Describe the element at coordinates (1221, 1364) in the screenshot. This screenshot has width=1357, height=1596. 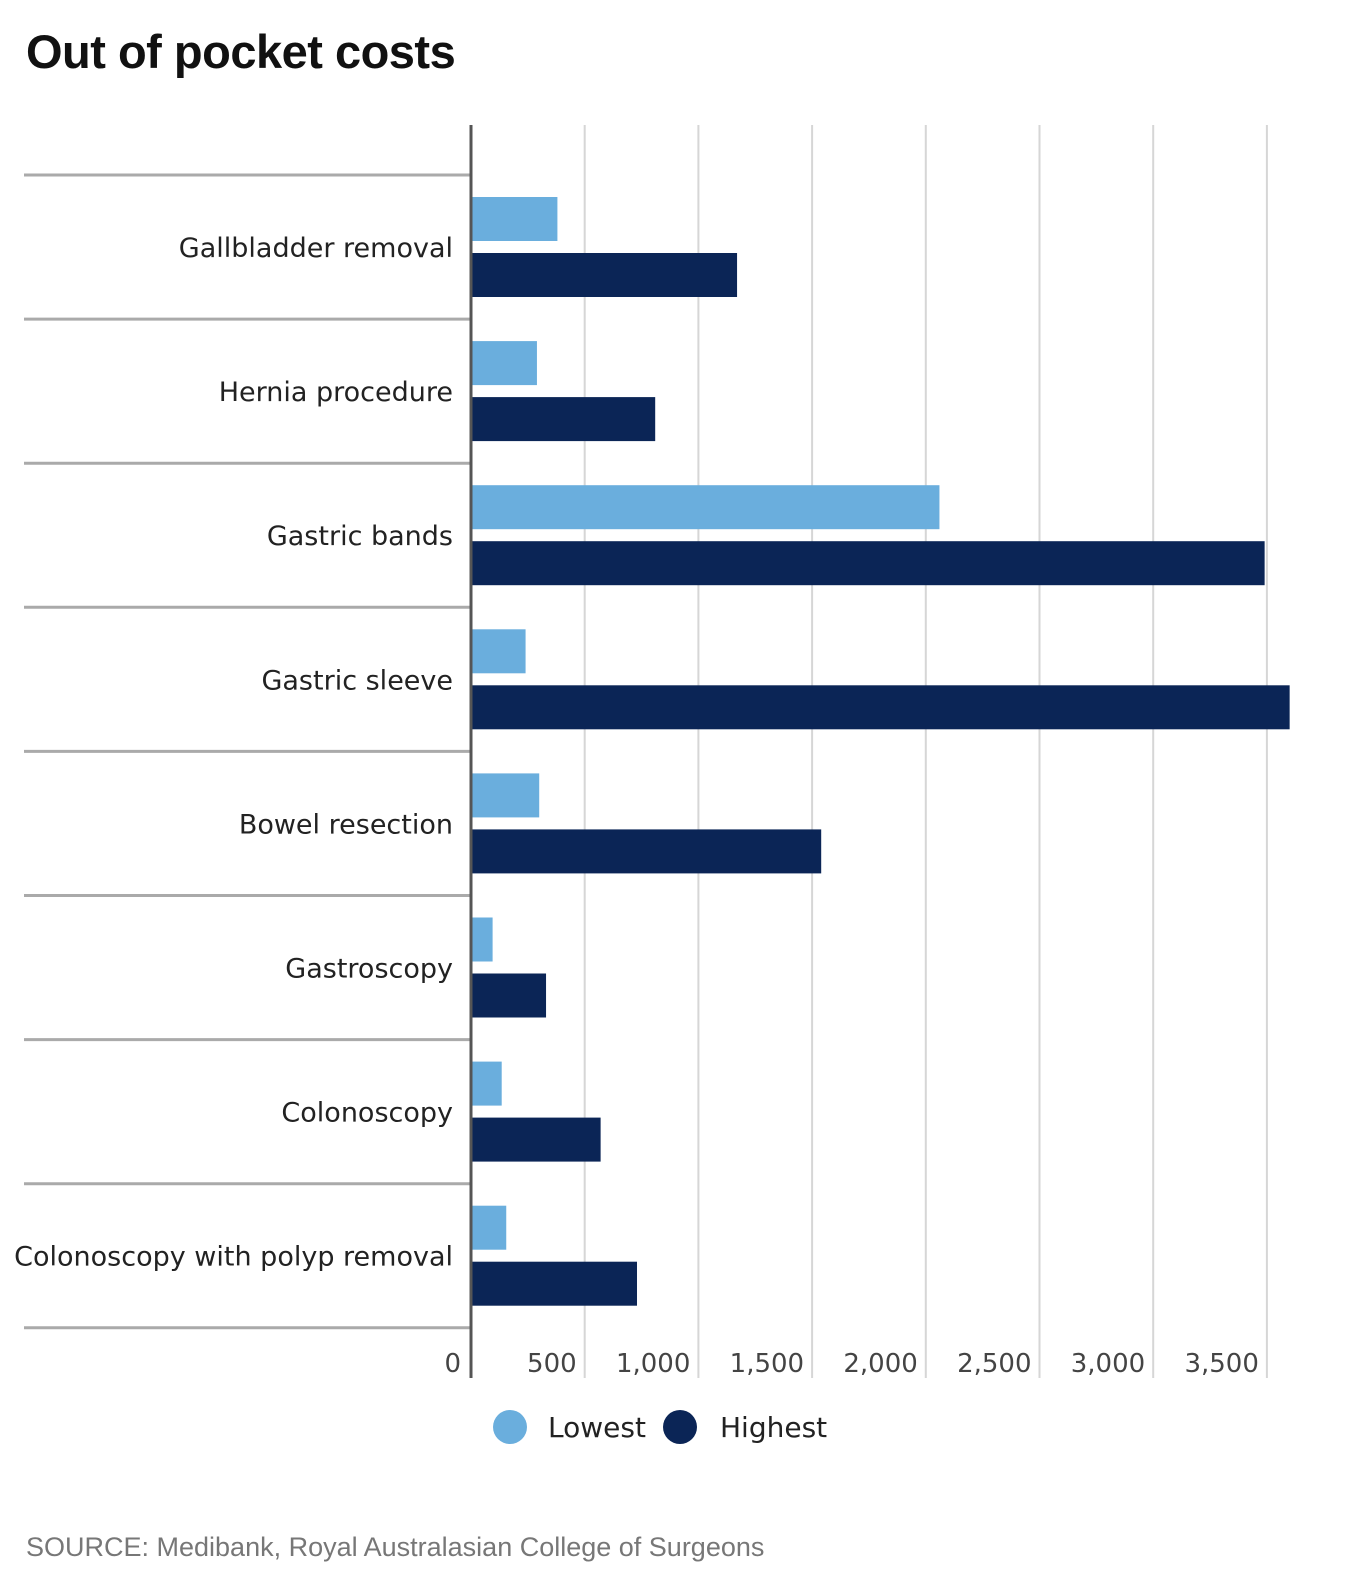
I see `x-tick-label: 3,500` at that location.